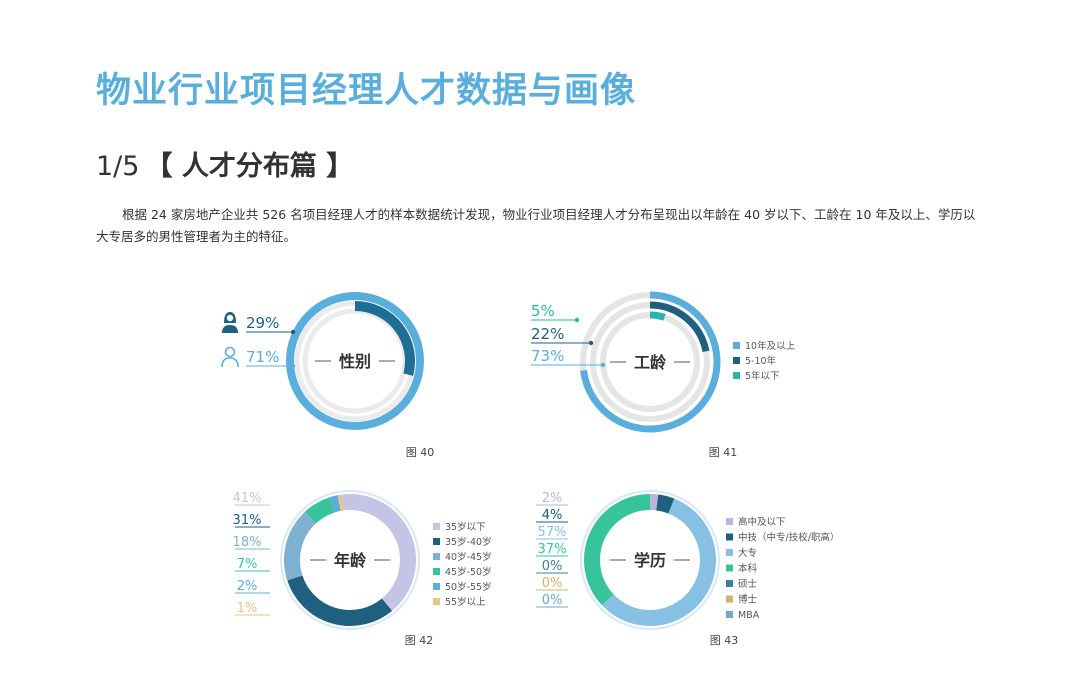 Image resolution: width=1080 pixels, height=673 pixels. I want to click on age-label-4: 2%, so click(247, 586).